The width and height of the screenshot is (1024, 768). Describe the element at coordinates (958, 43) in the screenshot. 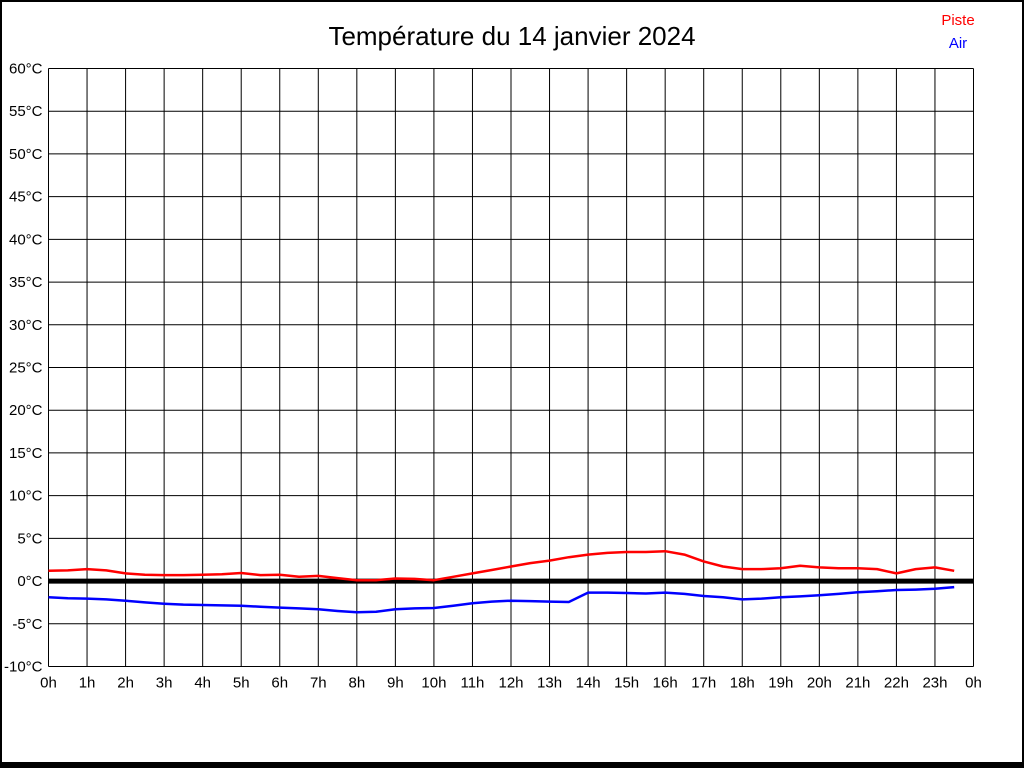

I see `legend-item-air: Air` at that location.